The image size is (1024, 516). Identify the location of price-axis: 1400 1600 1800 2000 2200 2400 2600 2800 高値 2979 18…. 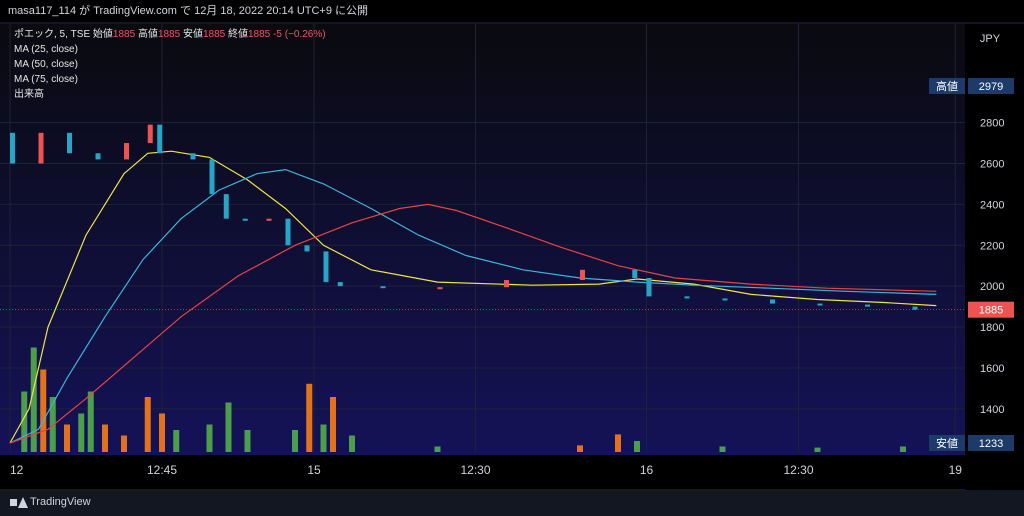
(971, 264).